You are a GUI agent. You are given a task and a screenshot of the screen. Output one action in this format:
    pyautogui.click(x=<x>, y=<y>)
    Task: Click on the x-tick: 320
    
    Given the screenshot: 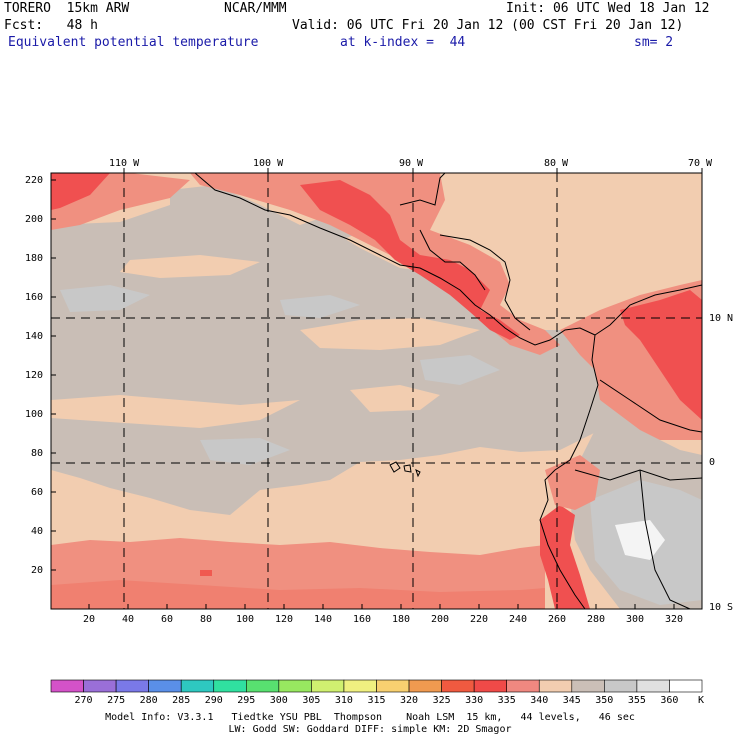 What is the action you would take?
    pyautogui.click(x=674, y=619)
    